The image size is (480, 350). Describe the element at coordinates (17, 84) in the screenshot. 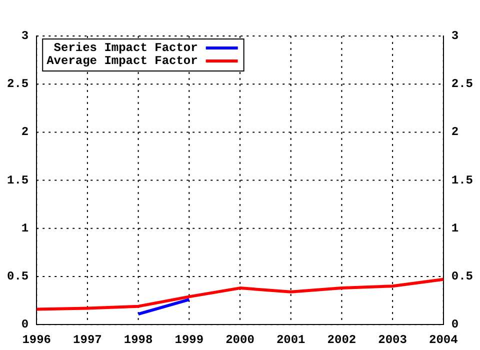

I see `y-tick-label: 2.5` at that location.